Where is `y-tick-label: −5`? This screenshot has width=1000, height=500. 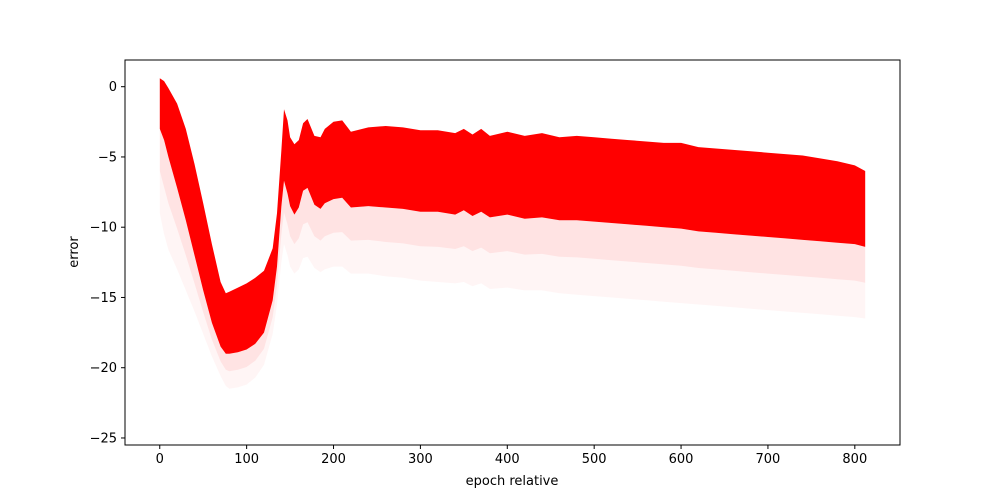
y-tick-label: −5 is located at coordinates (107, 157).